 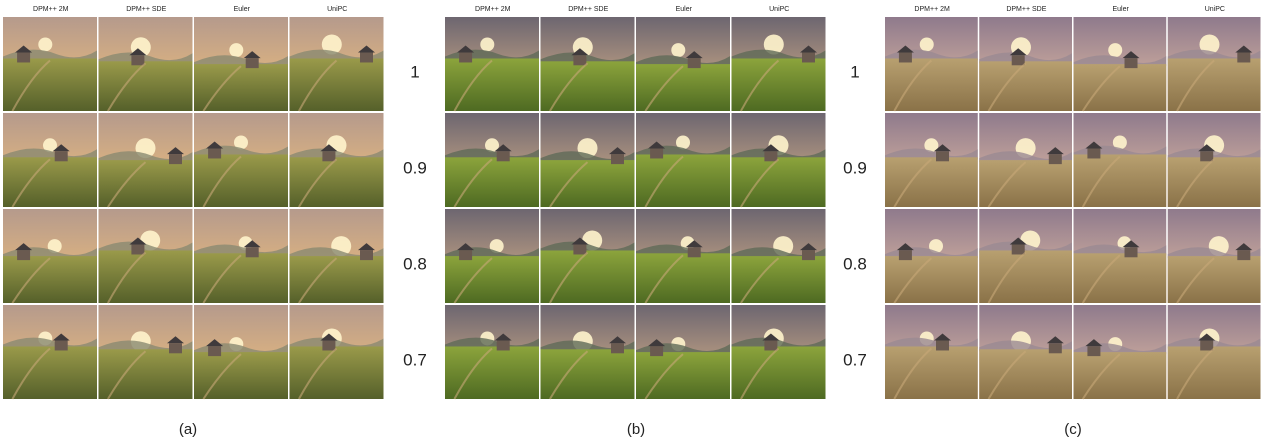 What do you see at coordinates (636, 429) in the screenshot?
I see `caption: (b)` at bounding box center [636, 429].